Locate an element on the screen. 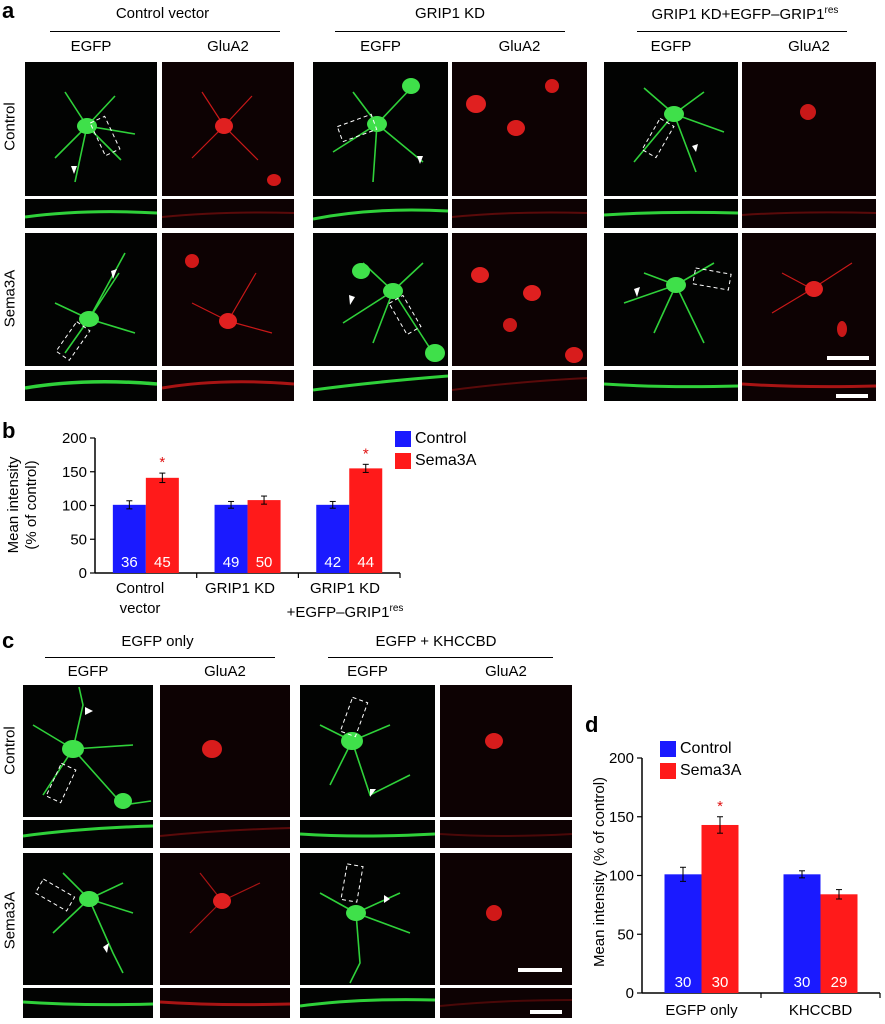 Image resolution: width=885 pixels, height=1024 pixels. micrograph-a-grip1kd-egfp-sema3a is located at coordinates (380, 299).